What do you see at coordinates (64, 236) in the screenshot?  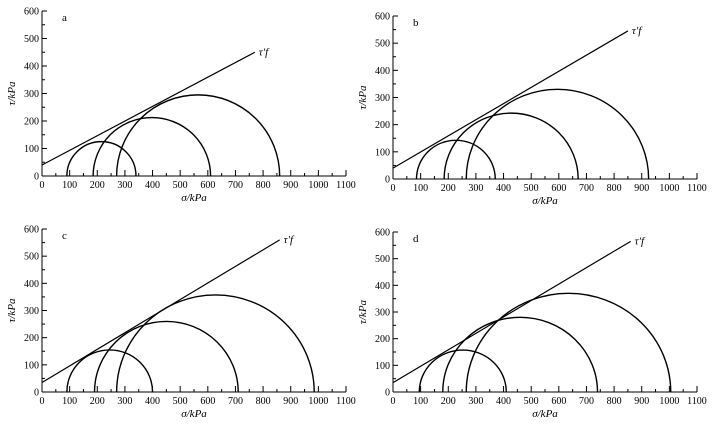 I see `panel-label: c` at bounding box center [64, 236].